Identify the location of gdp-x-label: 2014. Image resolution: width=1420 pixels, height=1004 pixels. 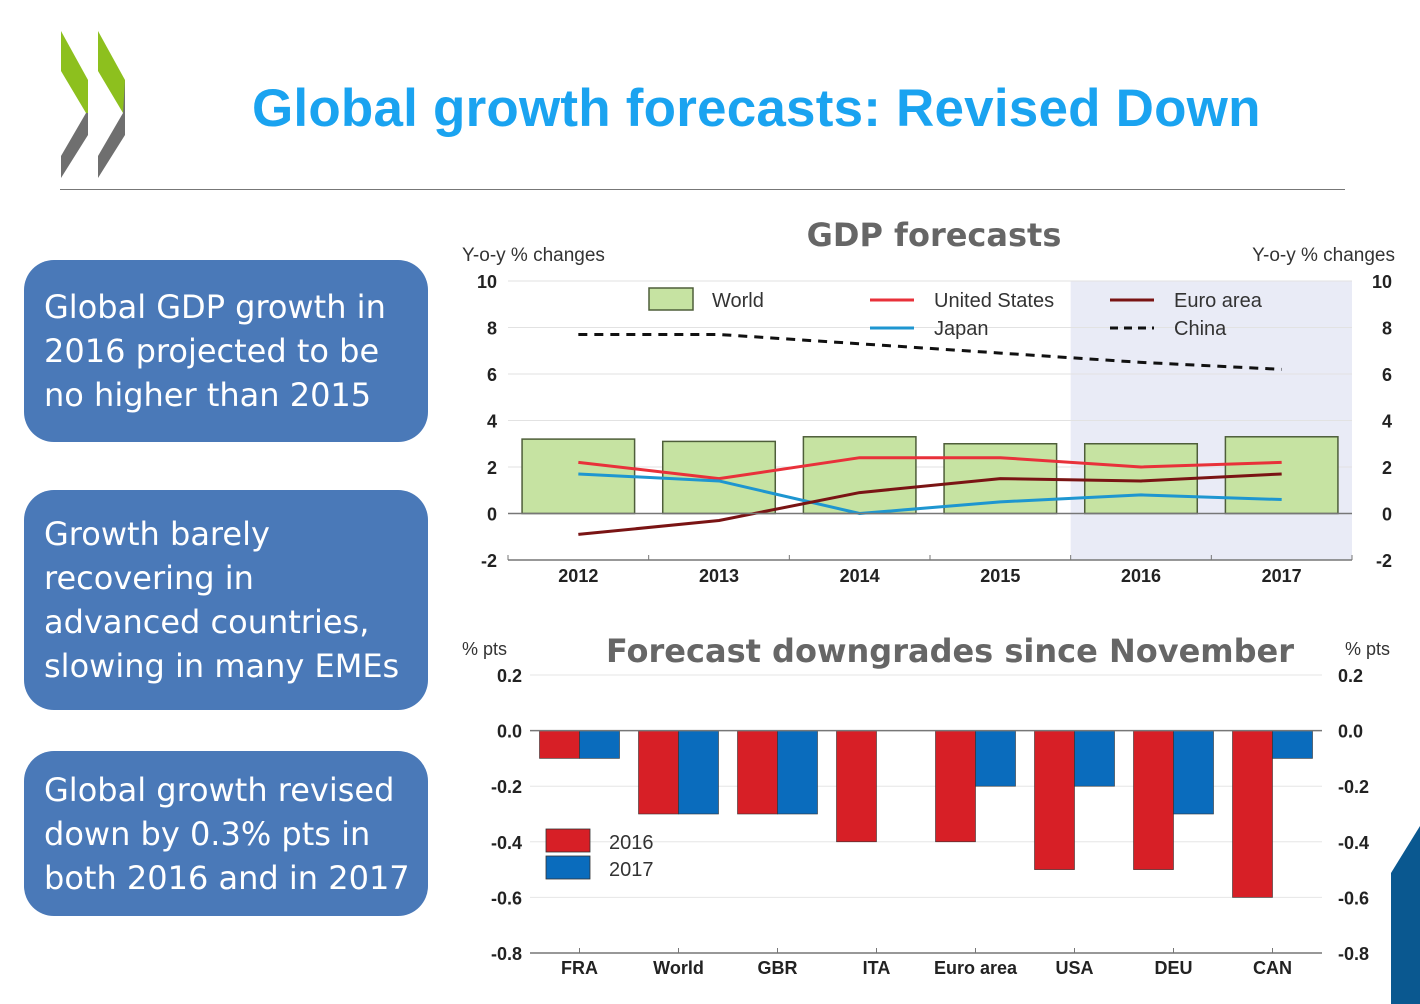
(860, 576).